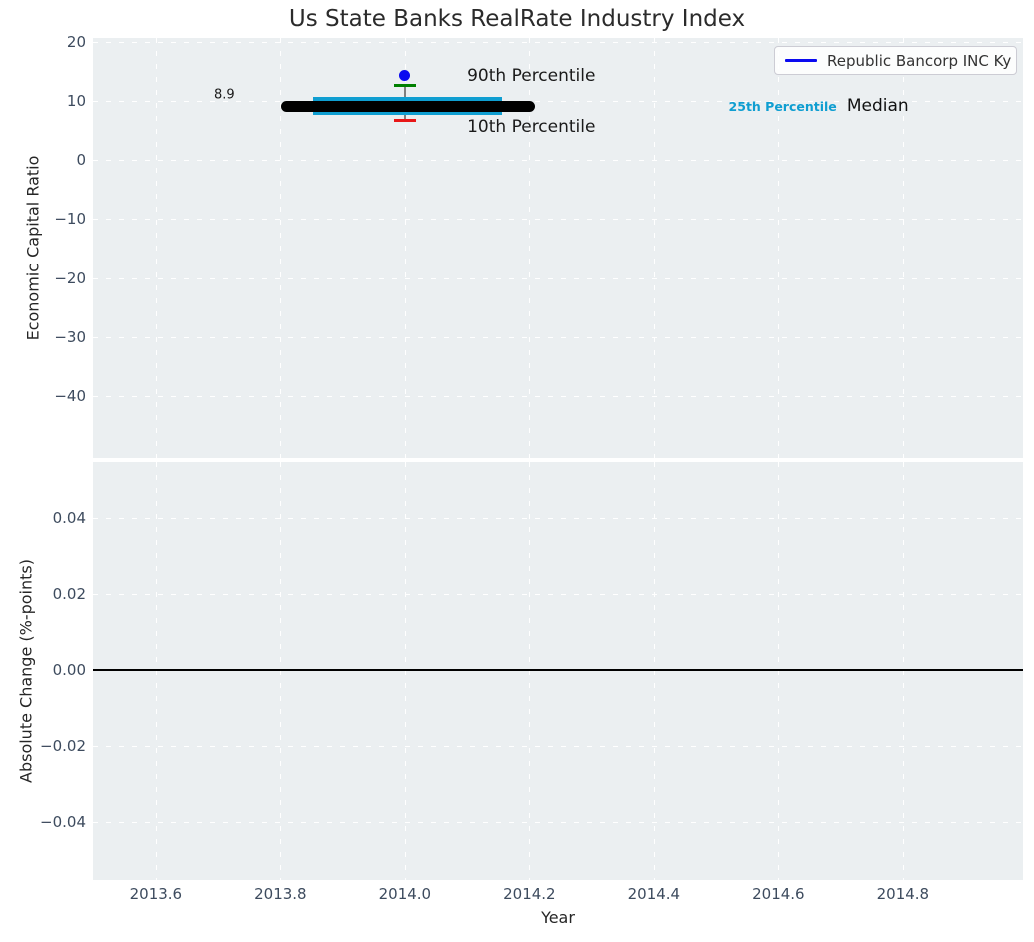 The image size is (1034, 942). What do you see at coordinates (70, 278) in the screenshot?
I see `y-tick-label: −20` at bounding box center [70, 278].